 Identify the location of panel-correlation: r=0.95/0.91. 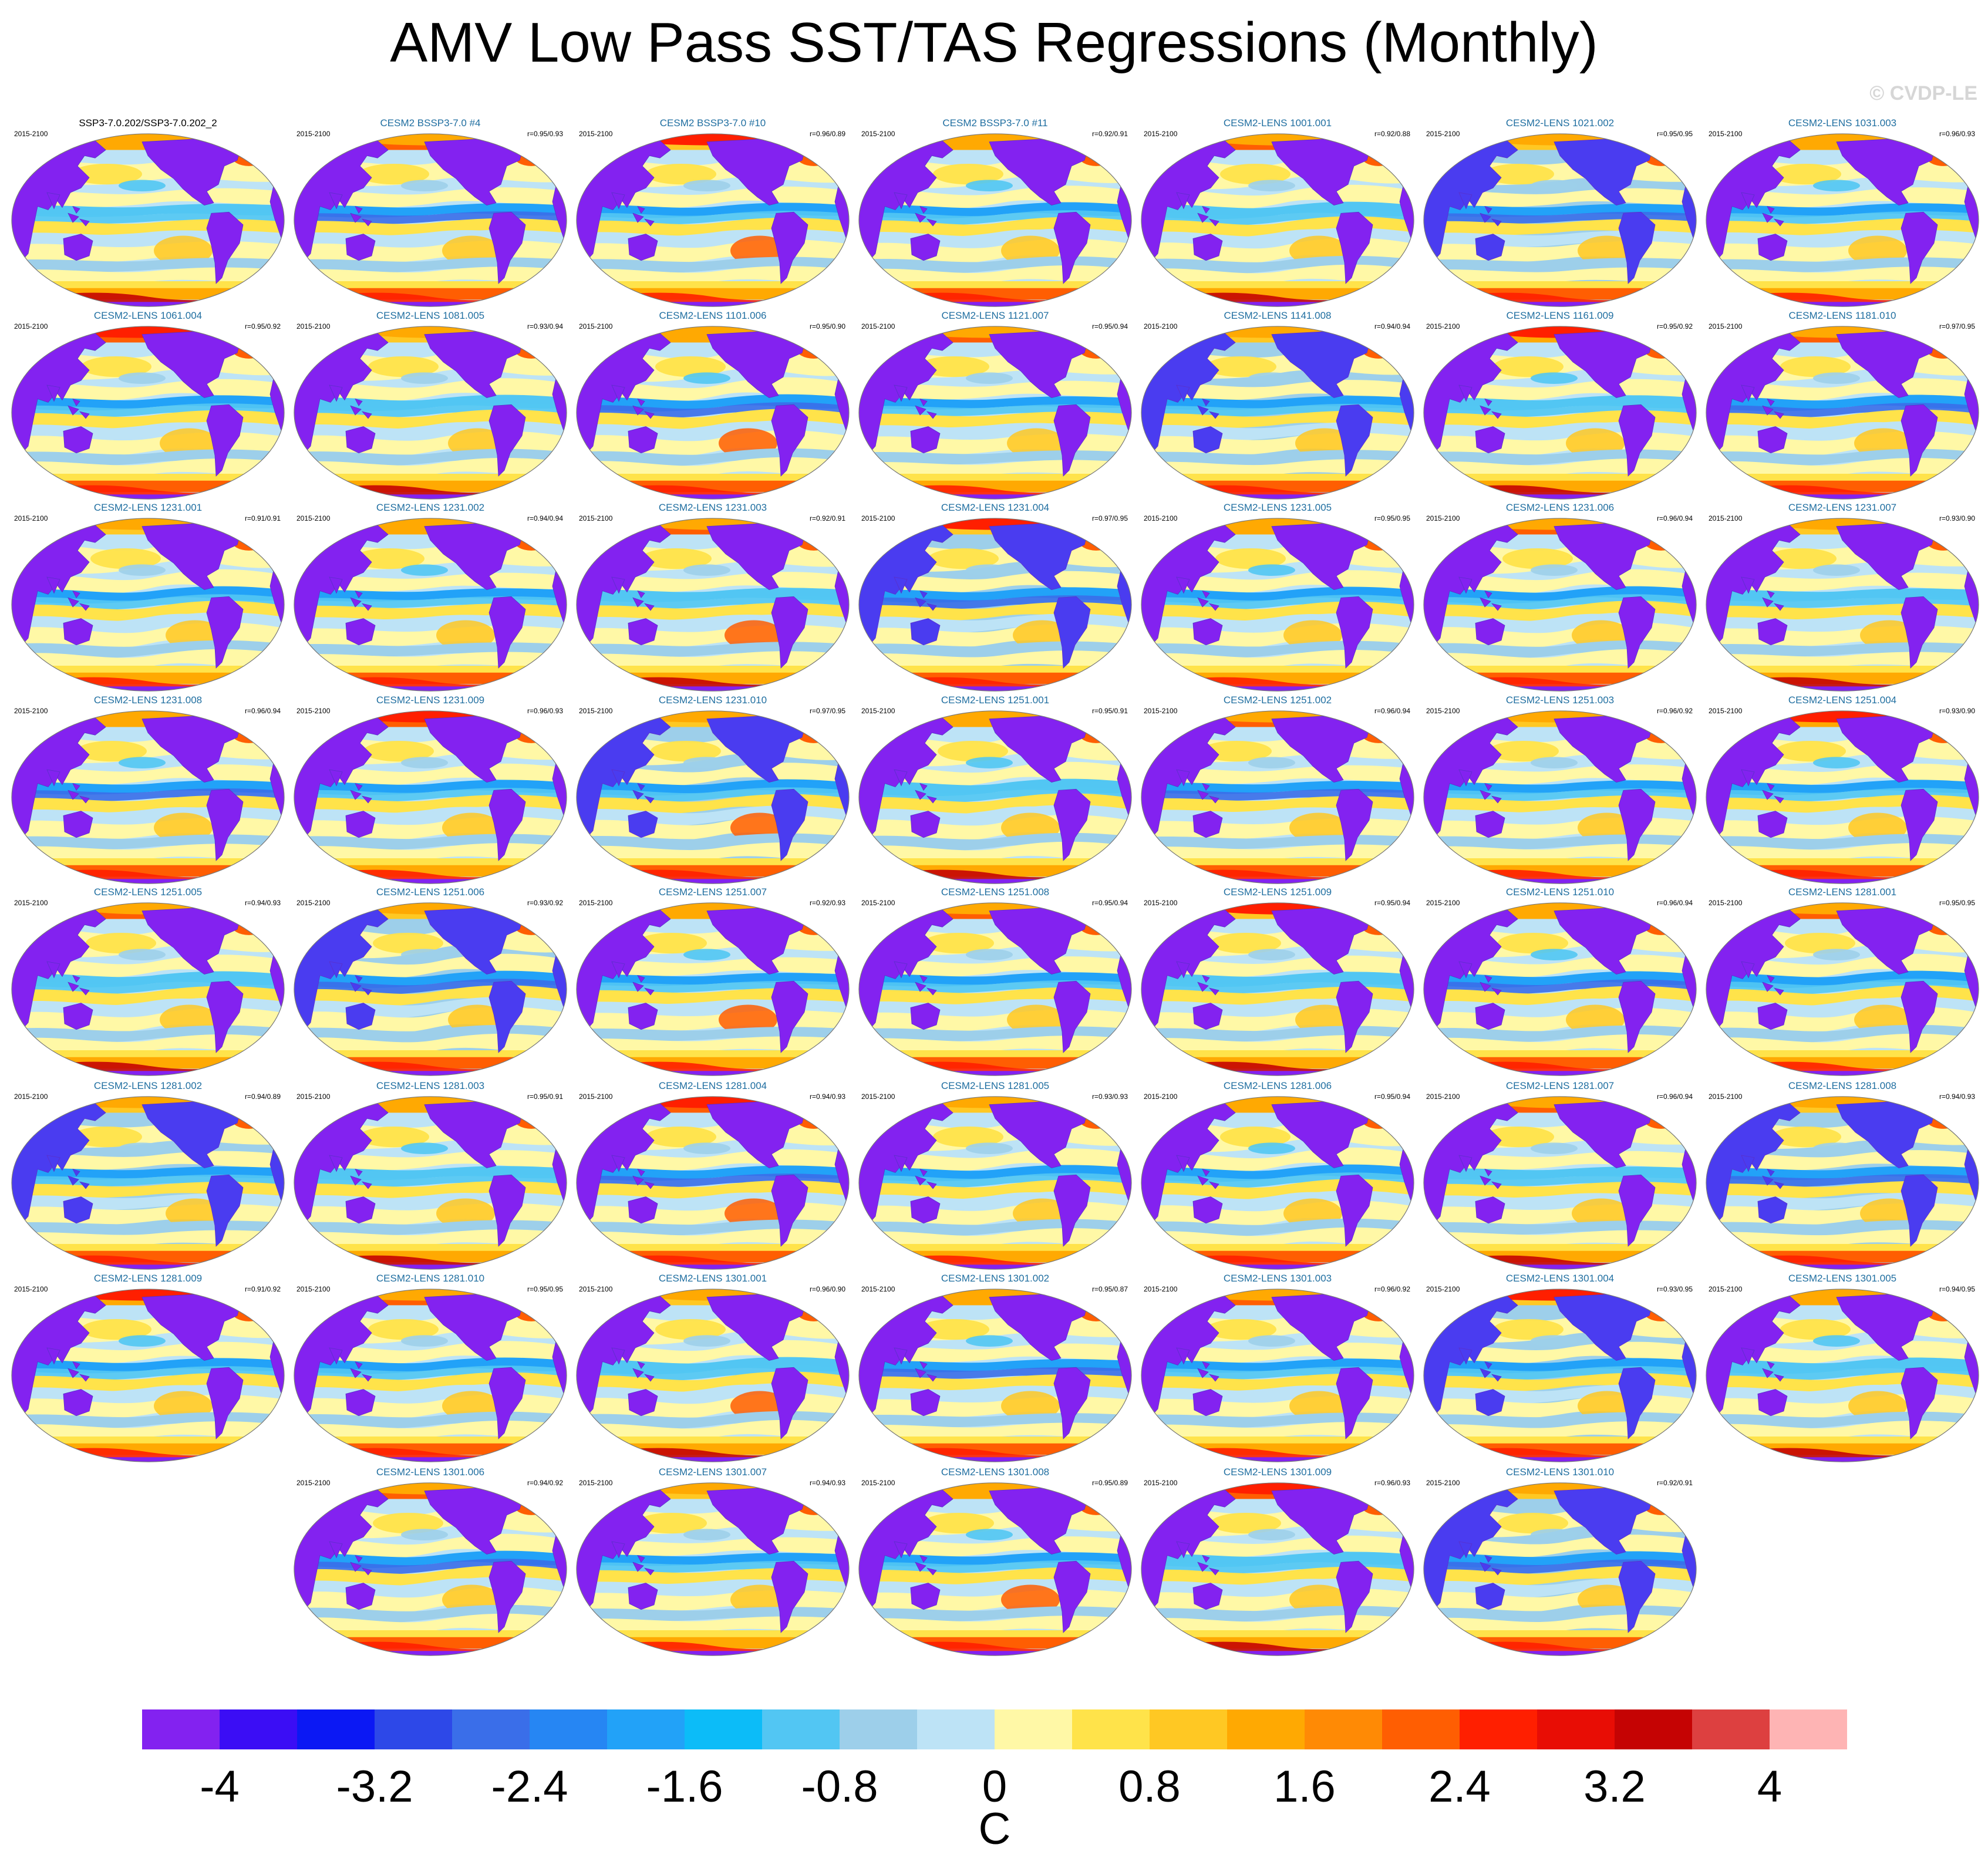
(545, 1096).